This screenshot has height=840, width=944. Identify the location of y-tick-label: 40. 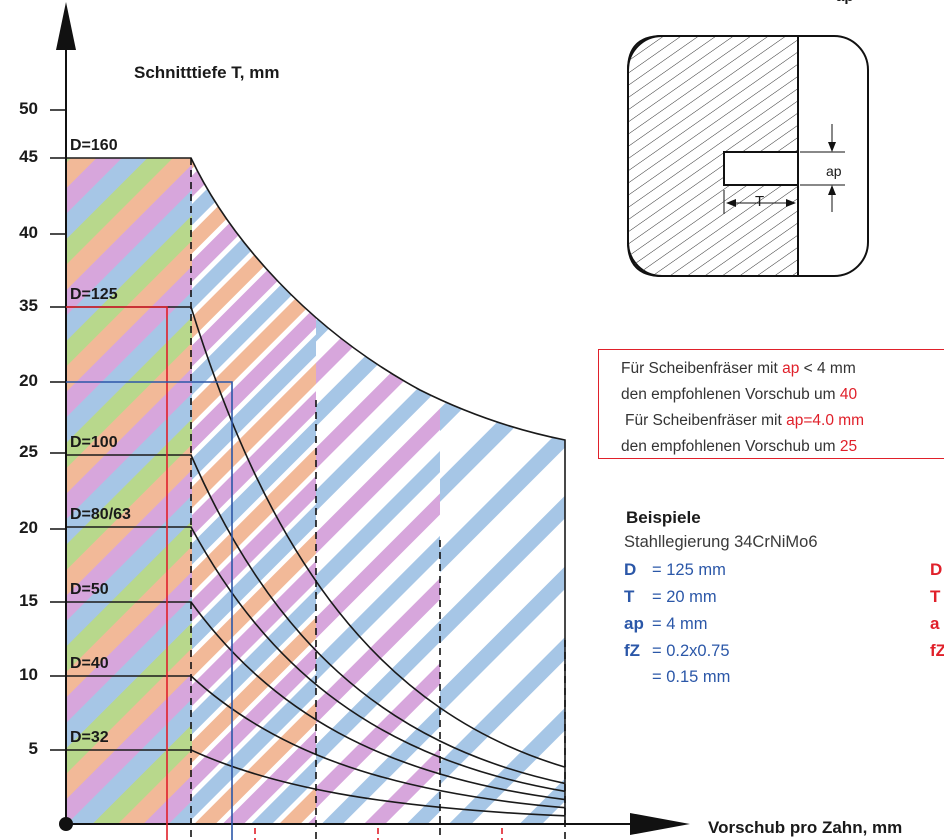
(28, 232).